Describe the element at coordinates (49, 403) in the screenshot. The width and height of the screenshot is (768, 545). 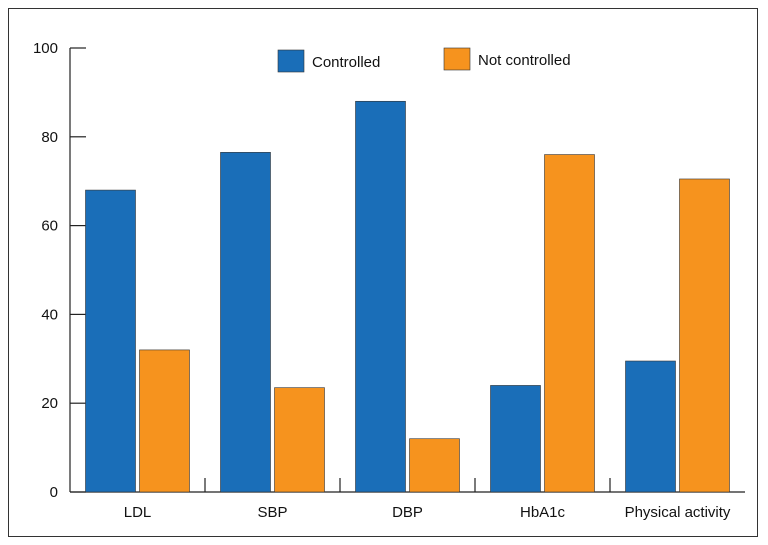
I see `y-tick-label: 20` at that location.